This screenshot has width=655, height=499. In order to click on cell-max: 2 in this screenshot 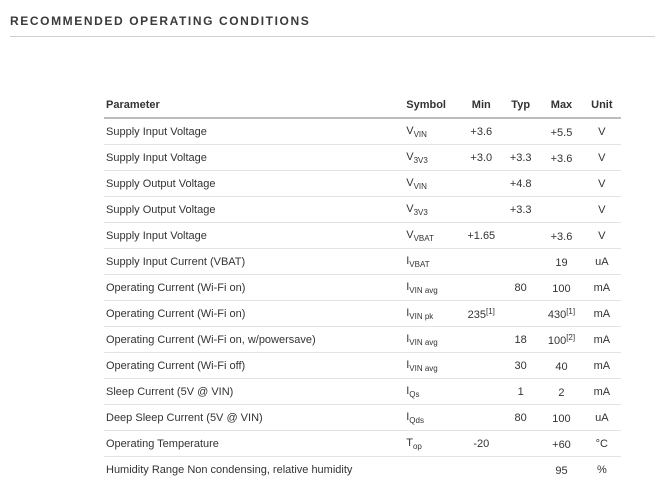, I will do `click(561, 391)`.